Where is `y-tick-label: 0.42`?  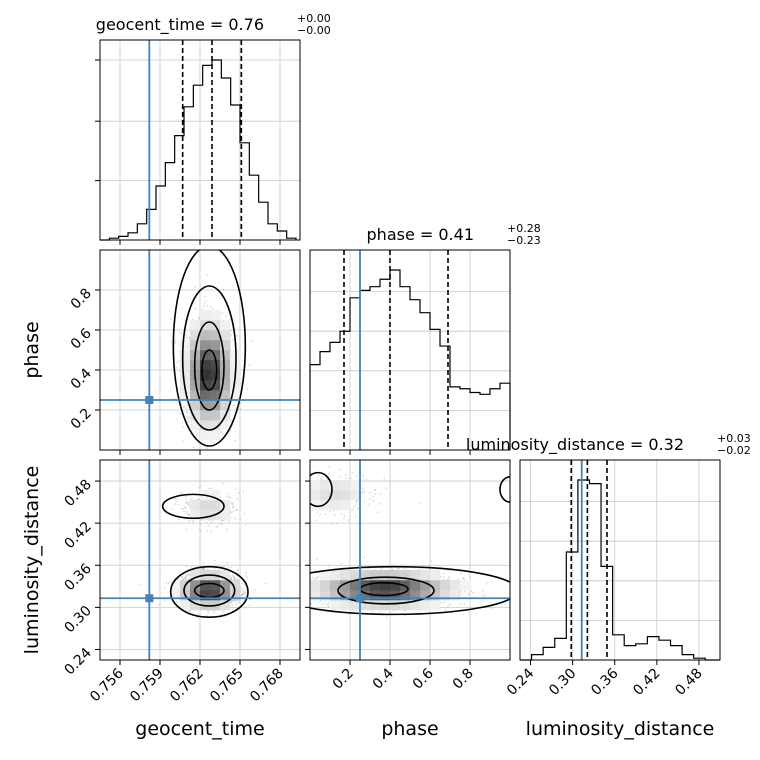 y-tick-label: 0.42 is located at coordinates (77, 535).